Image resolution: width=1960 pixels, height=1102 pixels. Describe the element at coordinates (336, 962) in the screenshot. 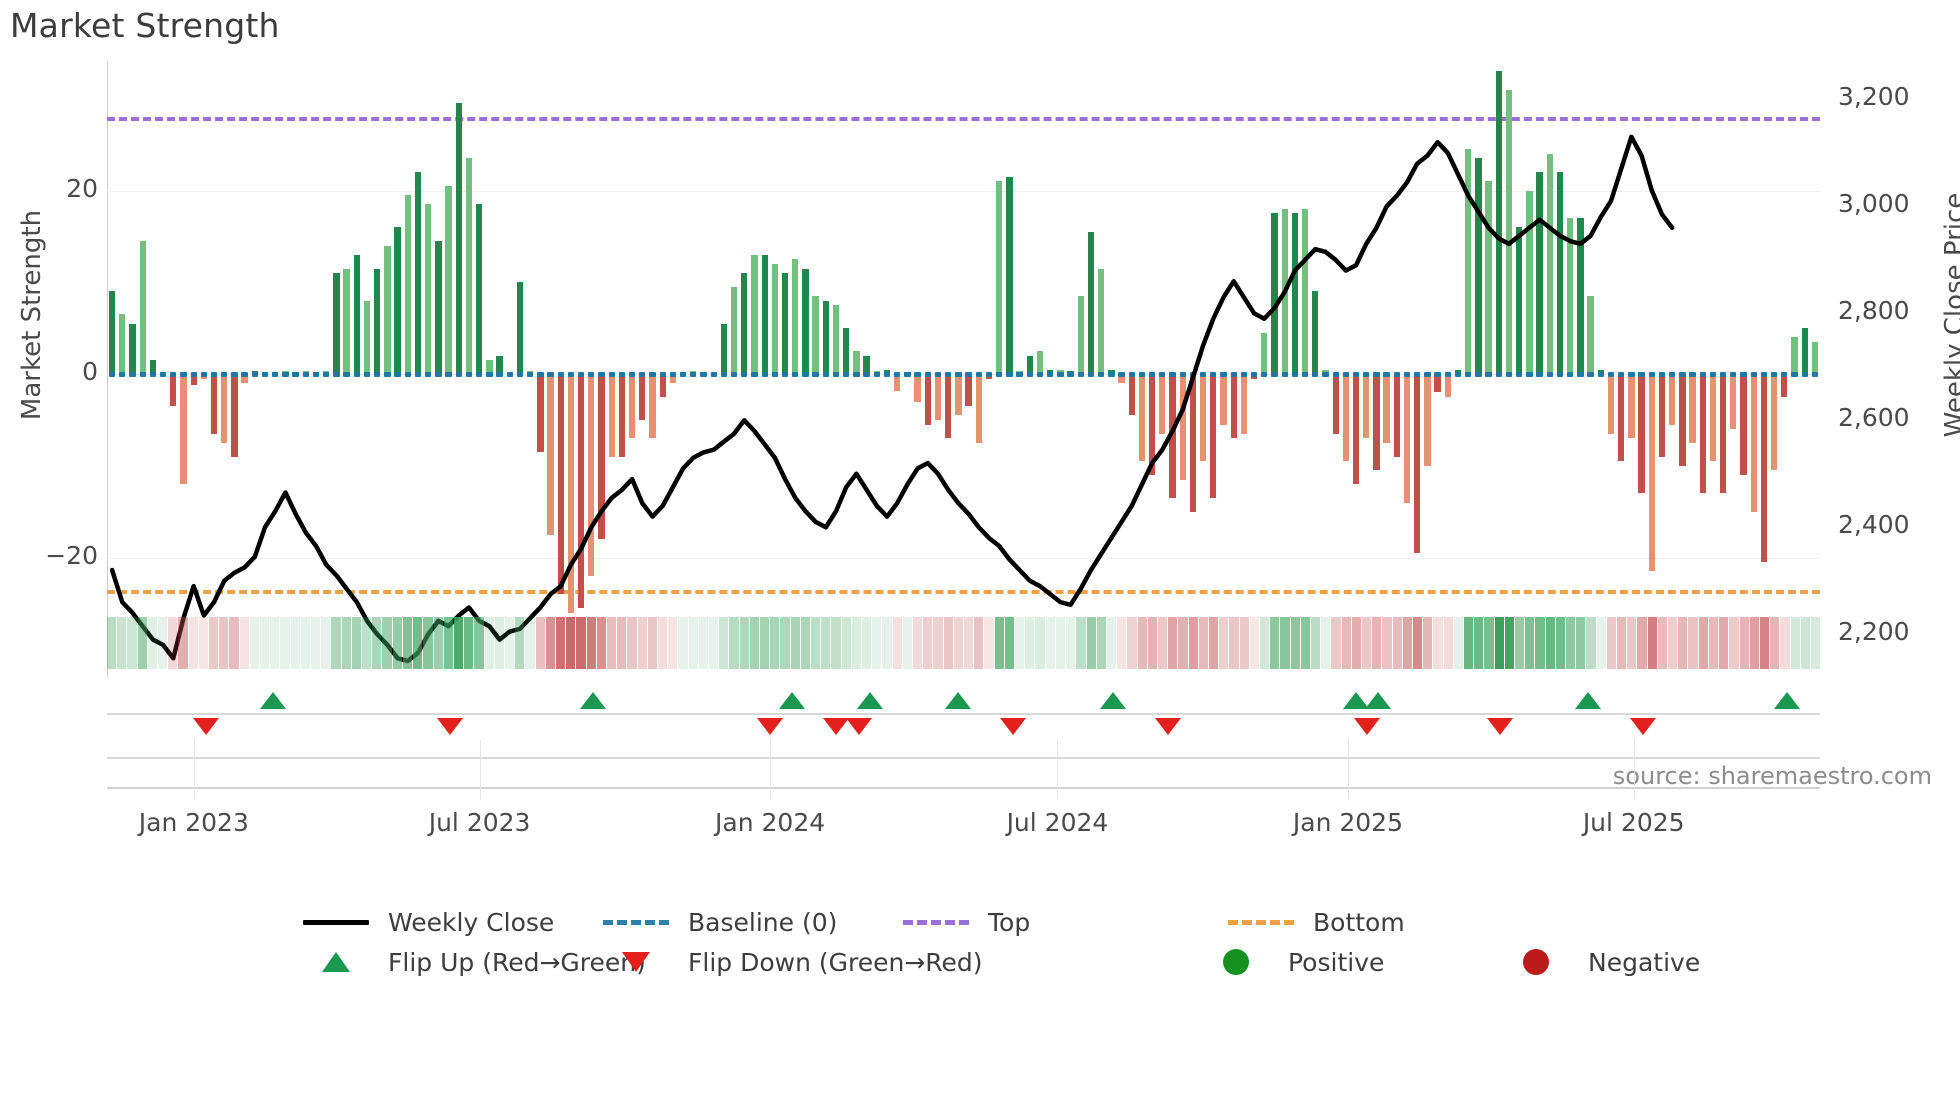

I see `triangle-up-icon` at that location.